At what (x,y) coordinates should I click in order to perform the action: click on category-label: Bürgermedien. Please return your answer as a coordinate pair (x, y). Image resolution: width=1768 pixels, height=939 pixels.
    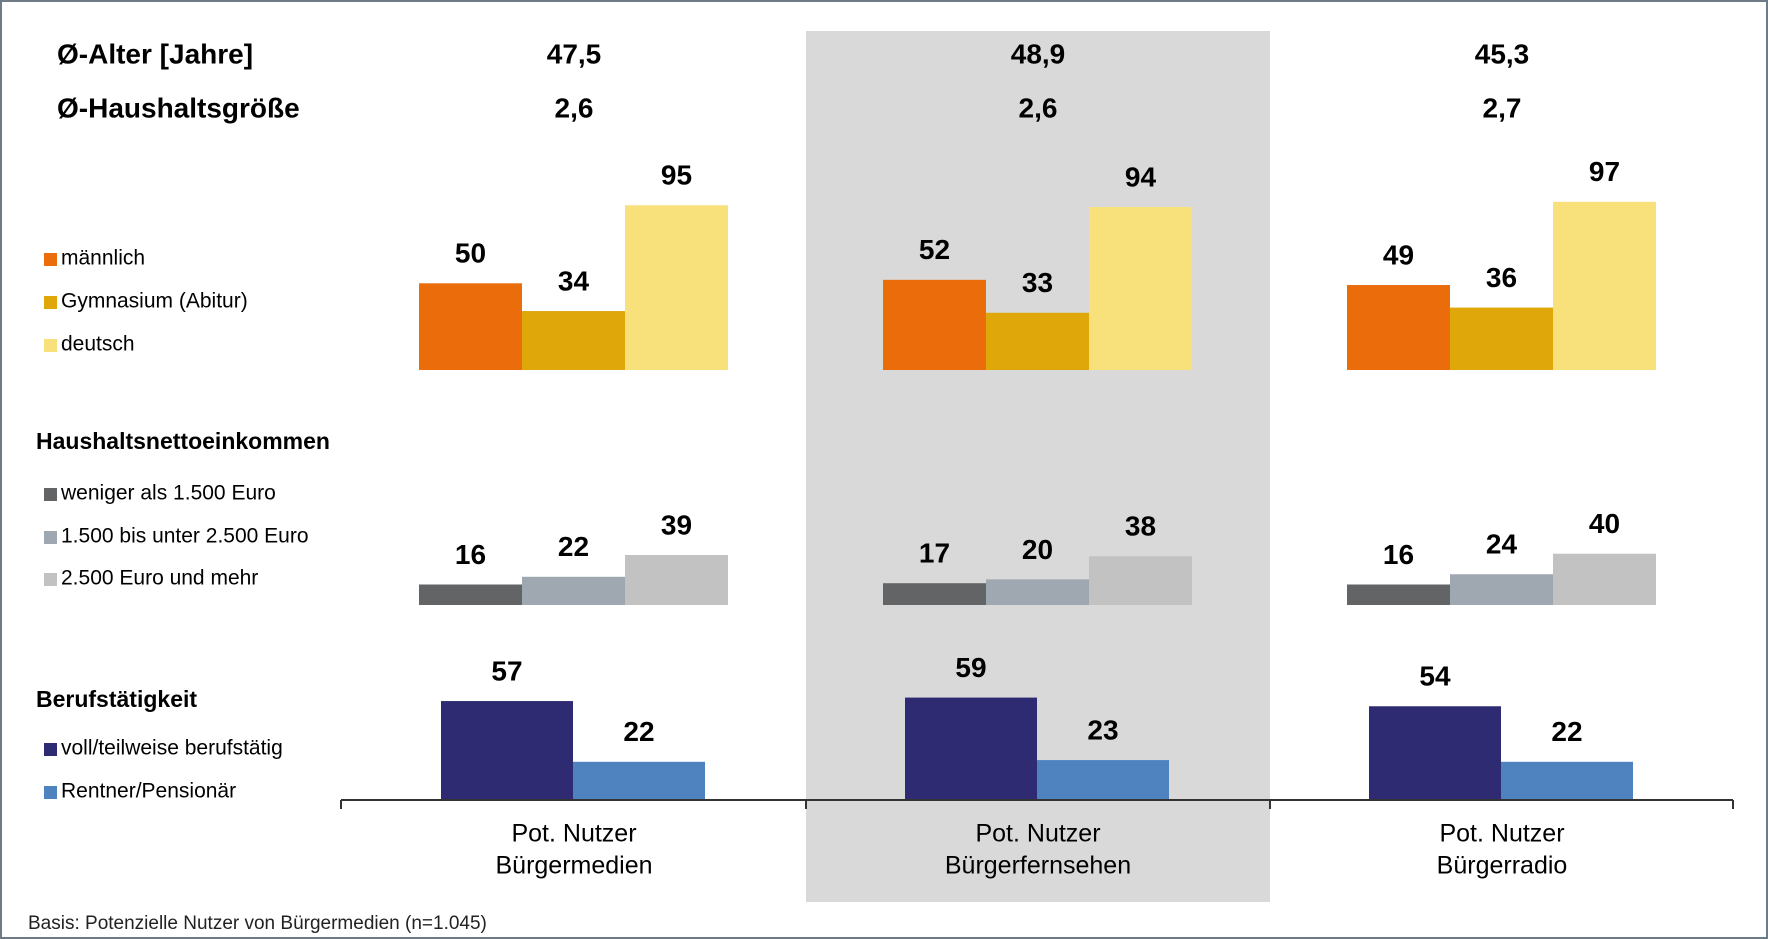
    Looking at the image, I should click on (573, 866).